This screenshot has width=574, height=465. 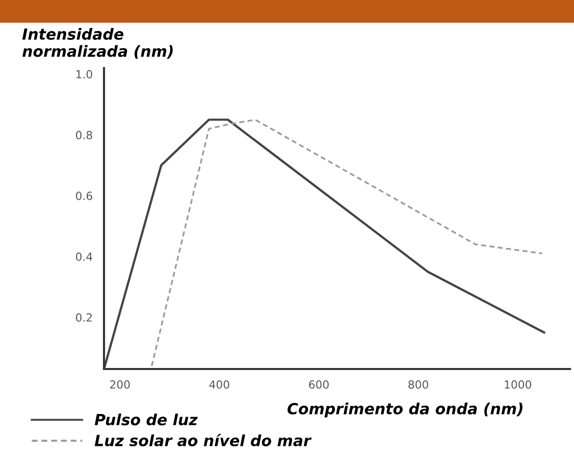 What do you see at coordinates (84, 74) in the screenshot?
I see `y-tick-label: 1.0` at bounding box center [84, 74].